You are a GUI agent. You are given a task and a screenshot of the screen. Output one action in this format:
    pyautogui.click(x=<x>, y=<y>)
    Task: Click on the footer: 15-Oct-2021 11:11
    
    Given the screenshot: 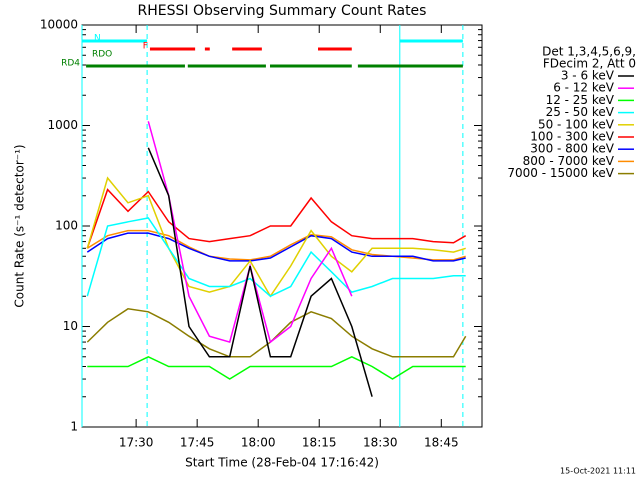 What is the action you would take?
    pyautogui.click(x=598, y=471)
    